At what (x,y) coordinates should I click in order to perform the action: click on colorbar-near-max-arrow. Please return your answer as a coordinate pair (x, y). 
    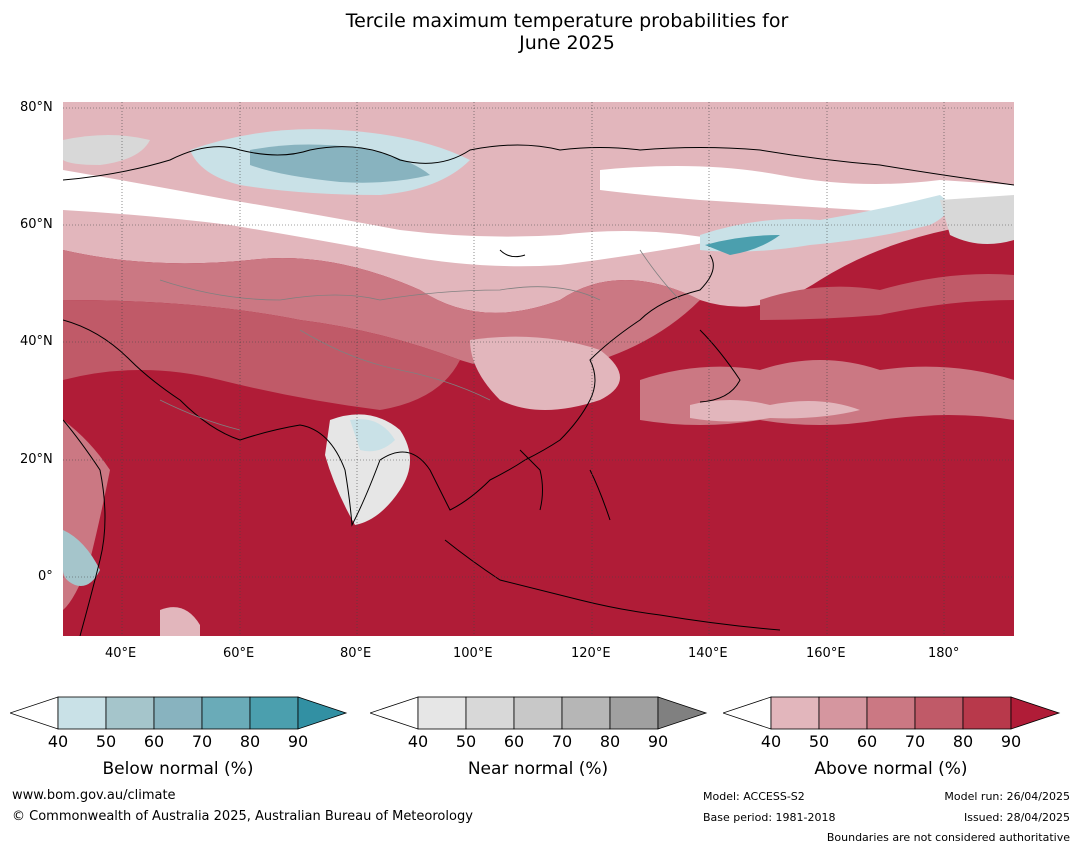
    Looking at the image, I should click on (682, 713).